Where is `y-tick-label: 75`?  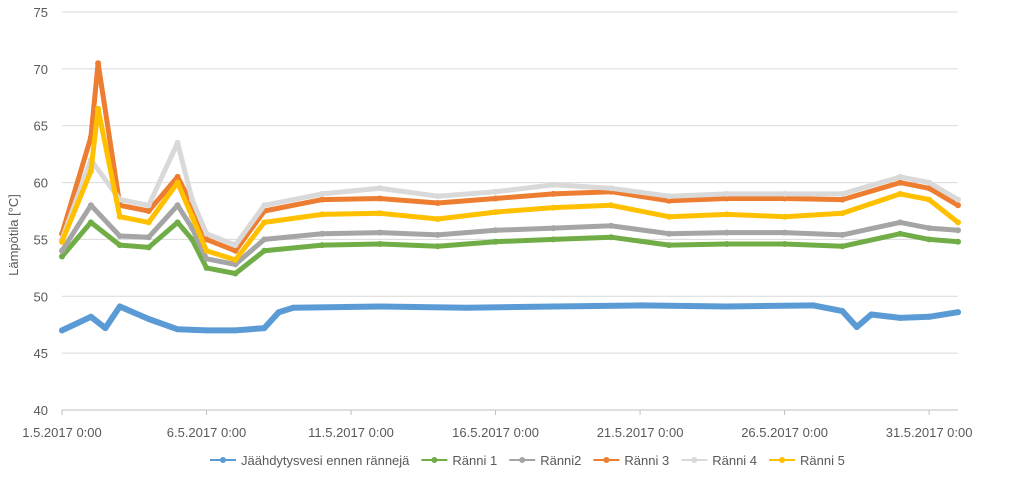
y-tick-label: 75 is located at coordinates (41, 12).